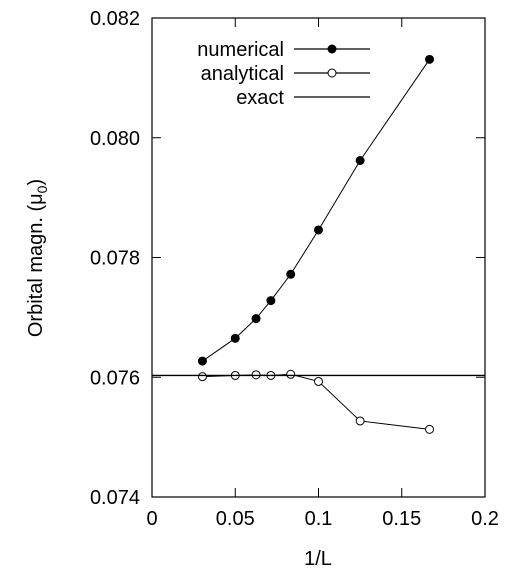 Image resolution: width=505 pixels, height=572 pixels. I want to click on y-tick-label: 0.076, so click(115, 378).